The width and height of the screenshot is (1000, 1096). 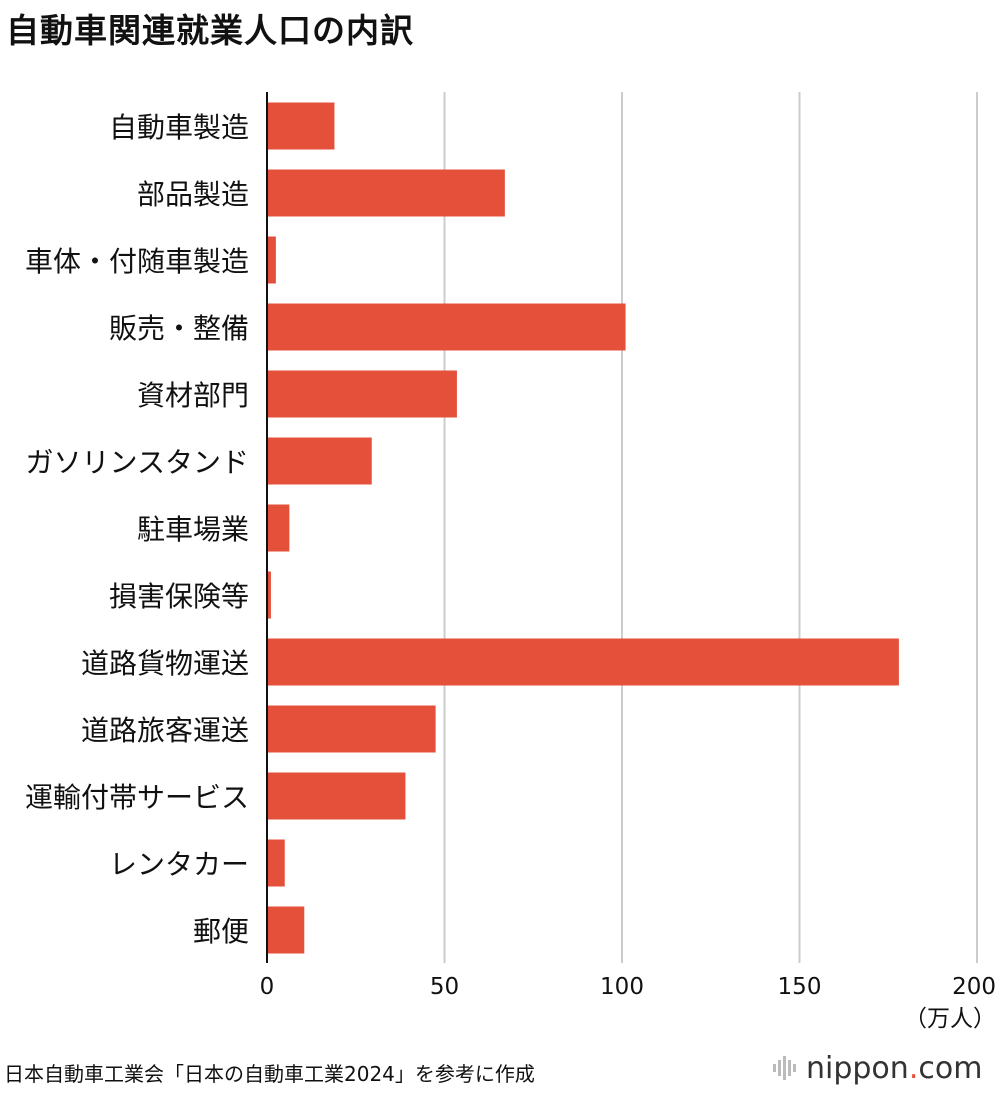 I want to click on x-unit-label: （万人）, so click(x=950, y=1019).